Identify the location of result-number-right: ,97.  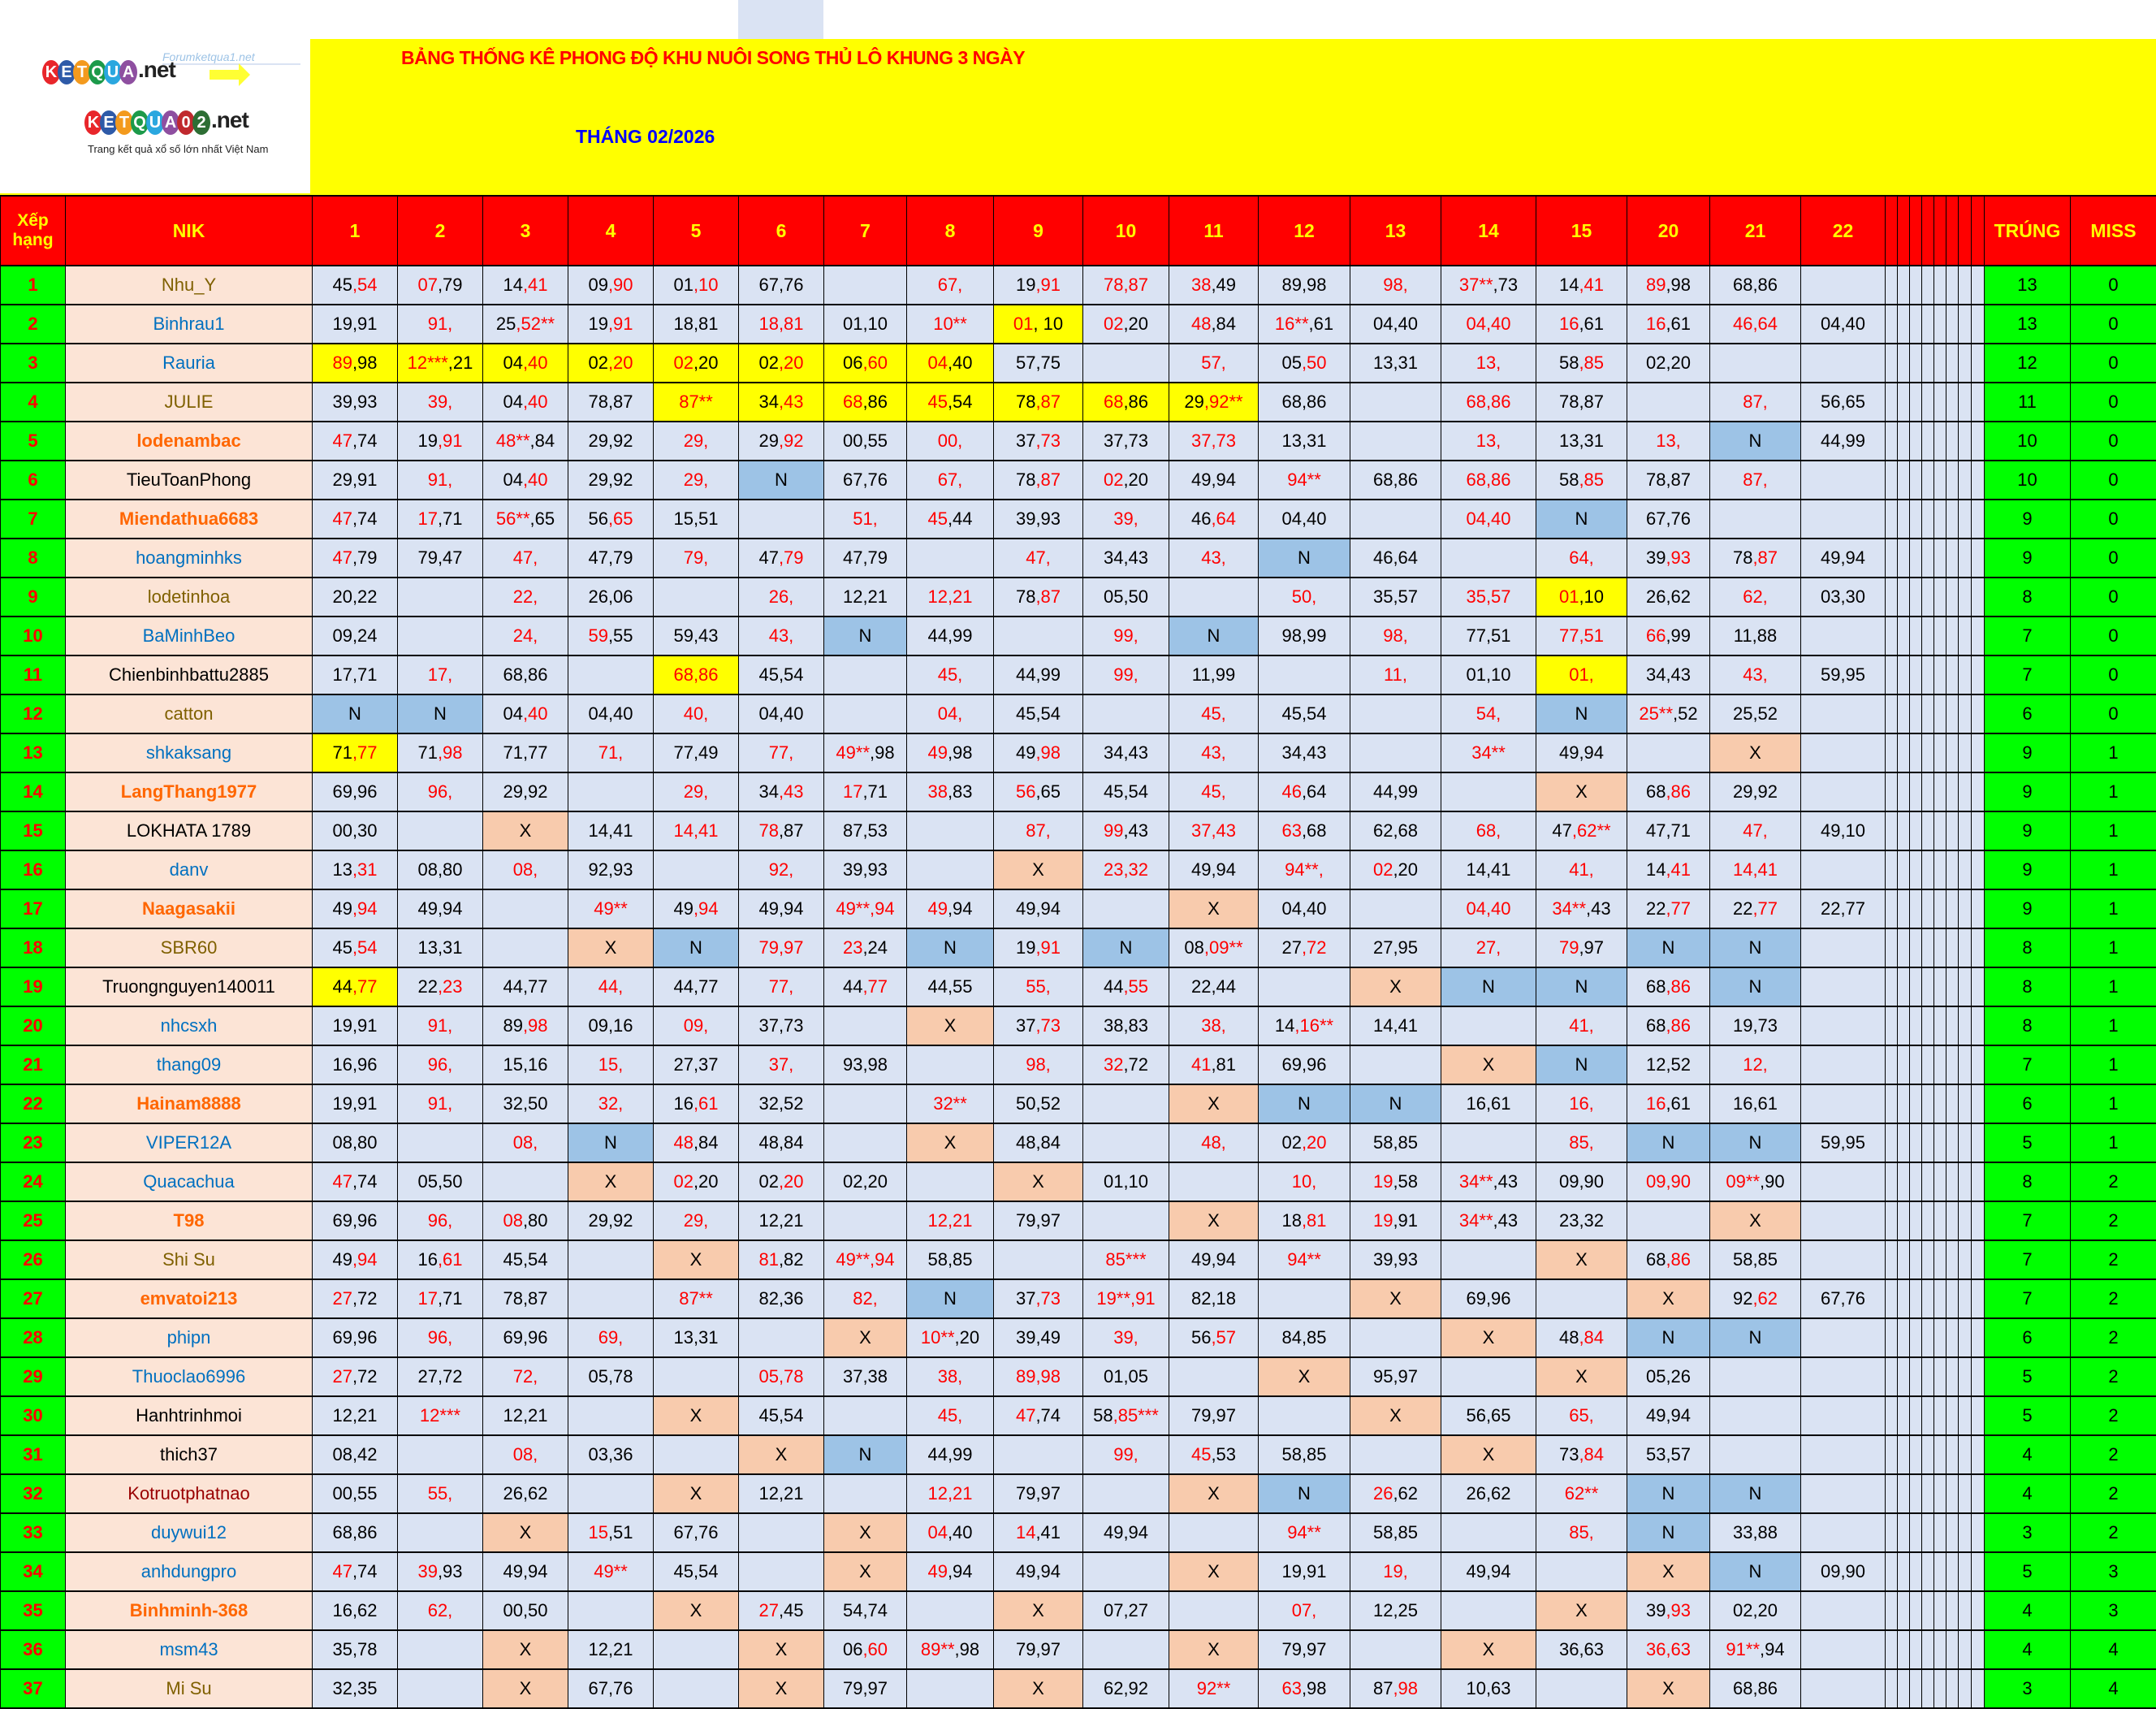
(1591, 948).